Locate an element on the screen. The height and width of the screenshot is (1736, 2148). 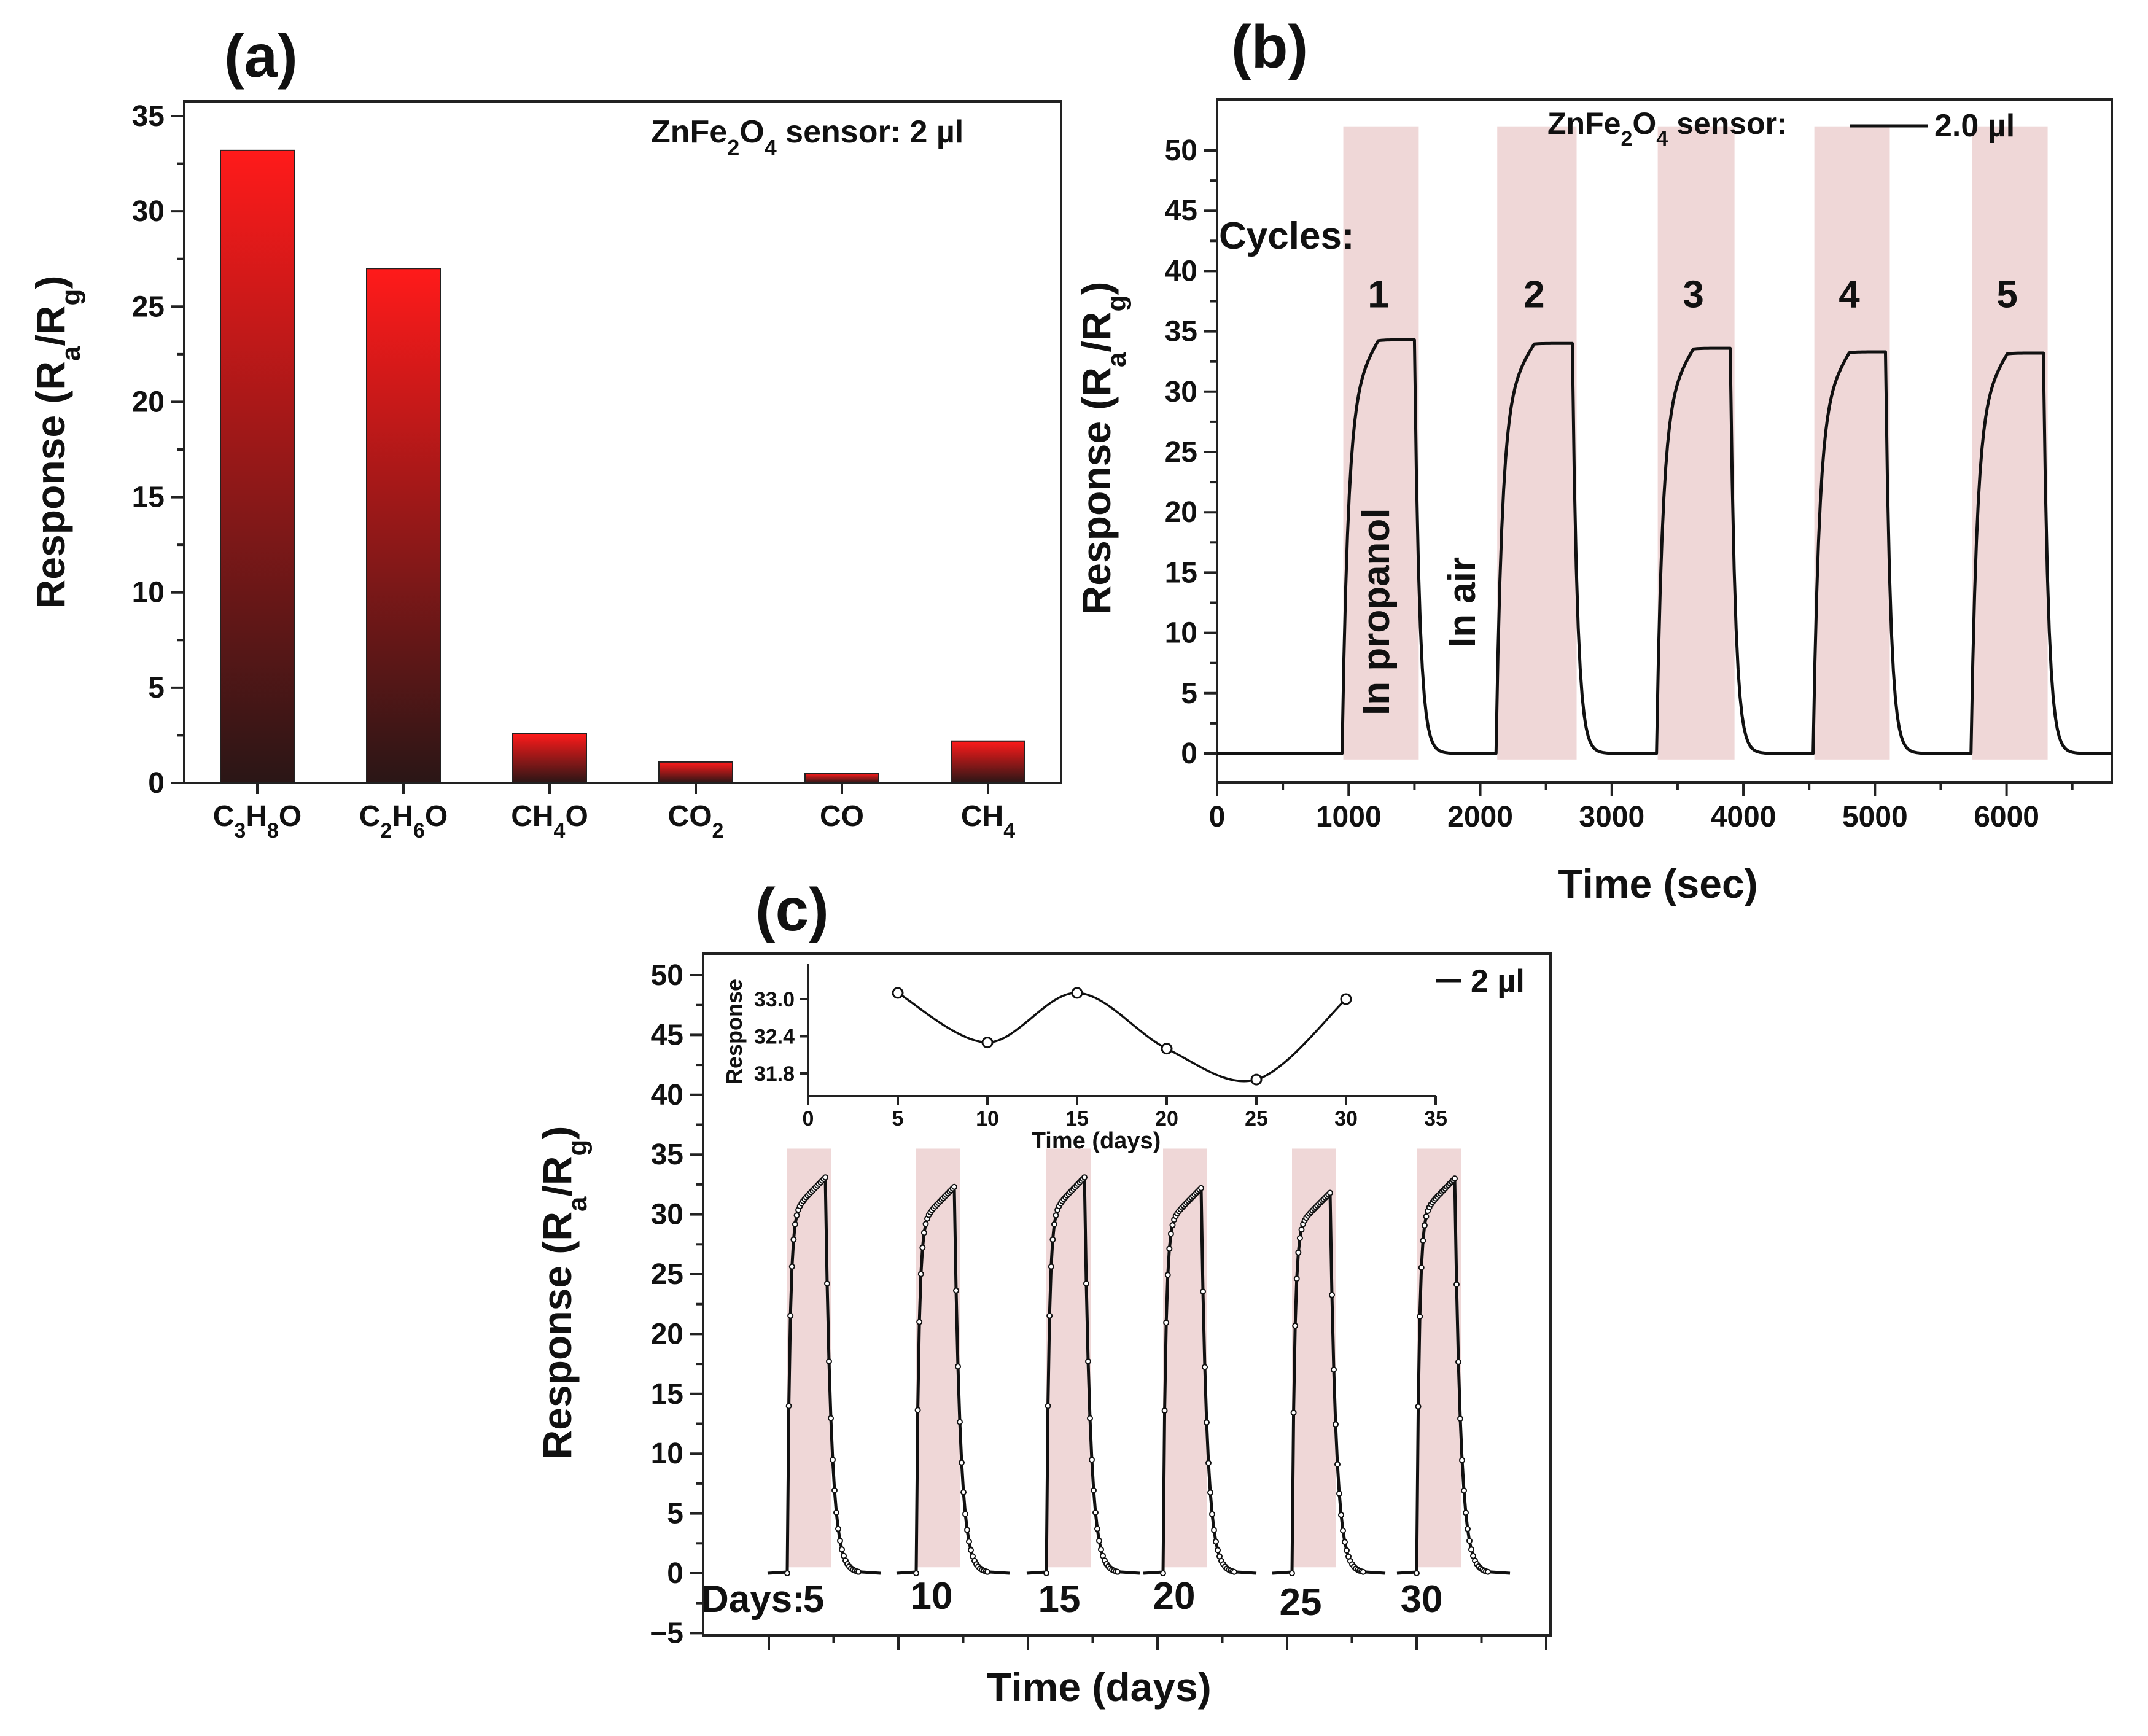
b-cycle-label: 1 is located at coordinates (1378, 294).